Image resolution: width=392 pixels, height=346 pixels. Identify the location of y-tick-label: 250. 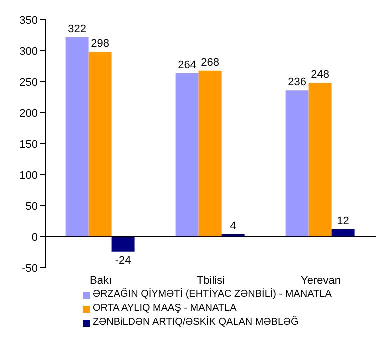
(29, 82).